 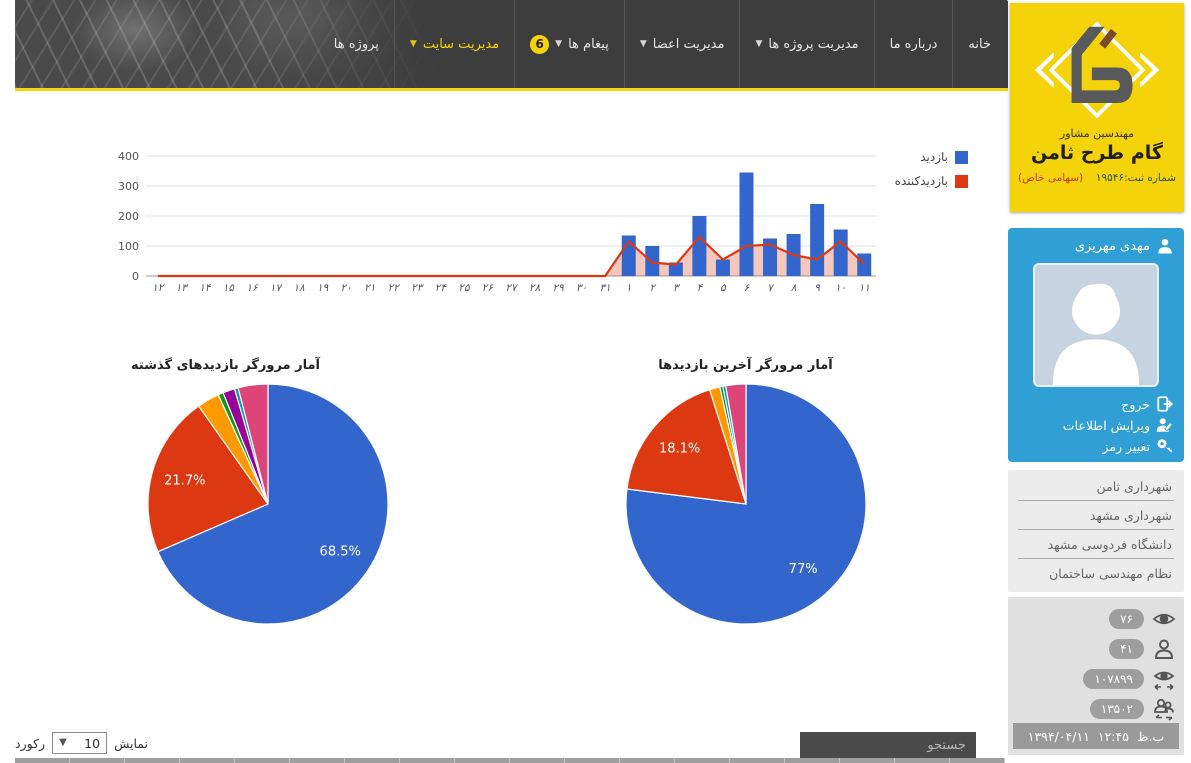 I want to click on page-size-dropdown: ▼ 10, so click(x=80, y=743).